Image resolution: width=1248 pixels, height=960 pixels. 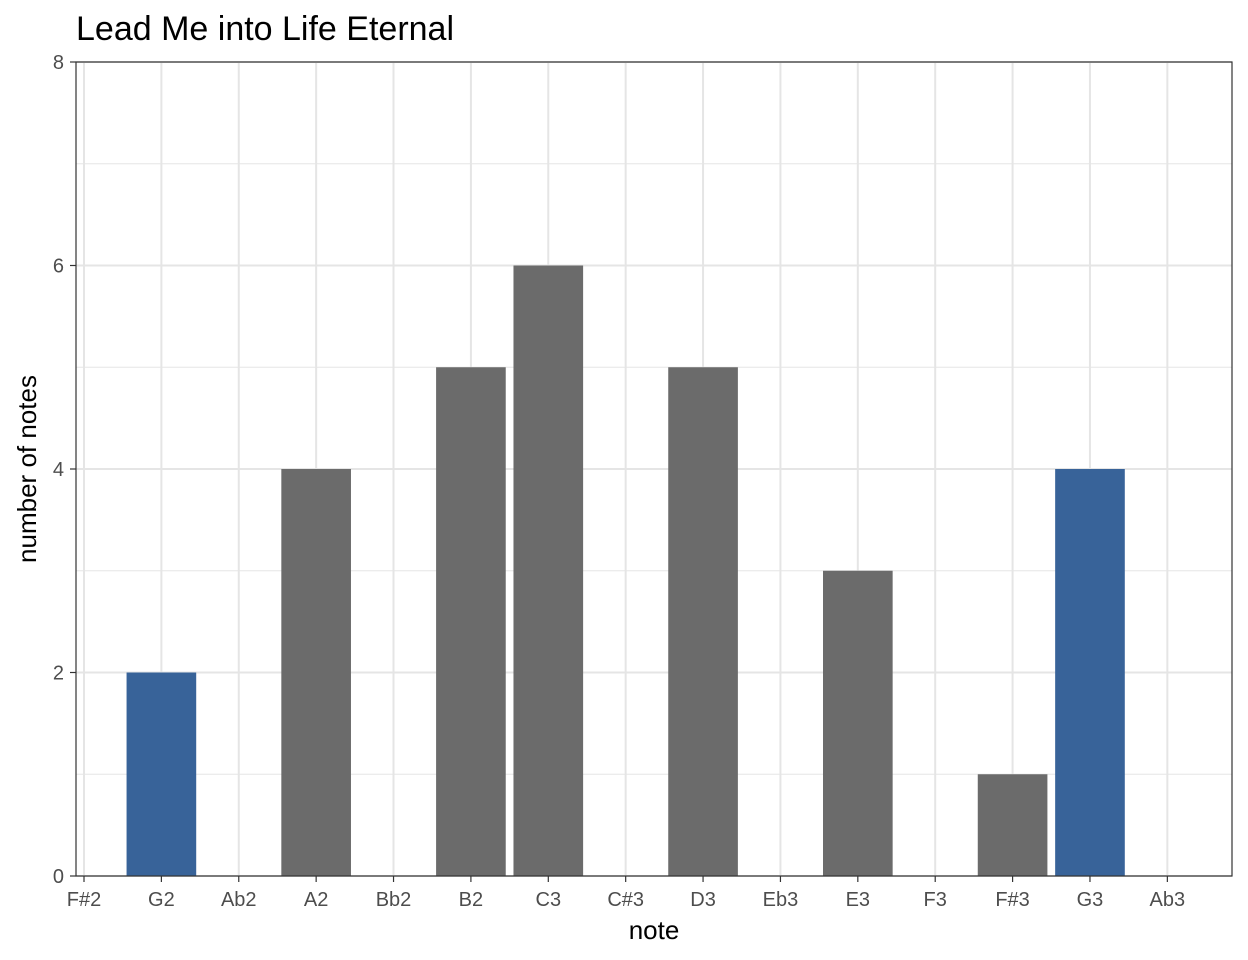 What do you see at coordinates (1168, 900) in the screenshot?
I see `x-tick-label: Ab3` at bounding box center [1168, 900].